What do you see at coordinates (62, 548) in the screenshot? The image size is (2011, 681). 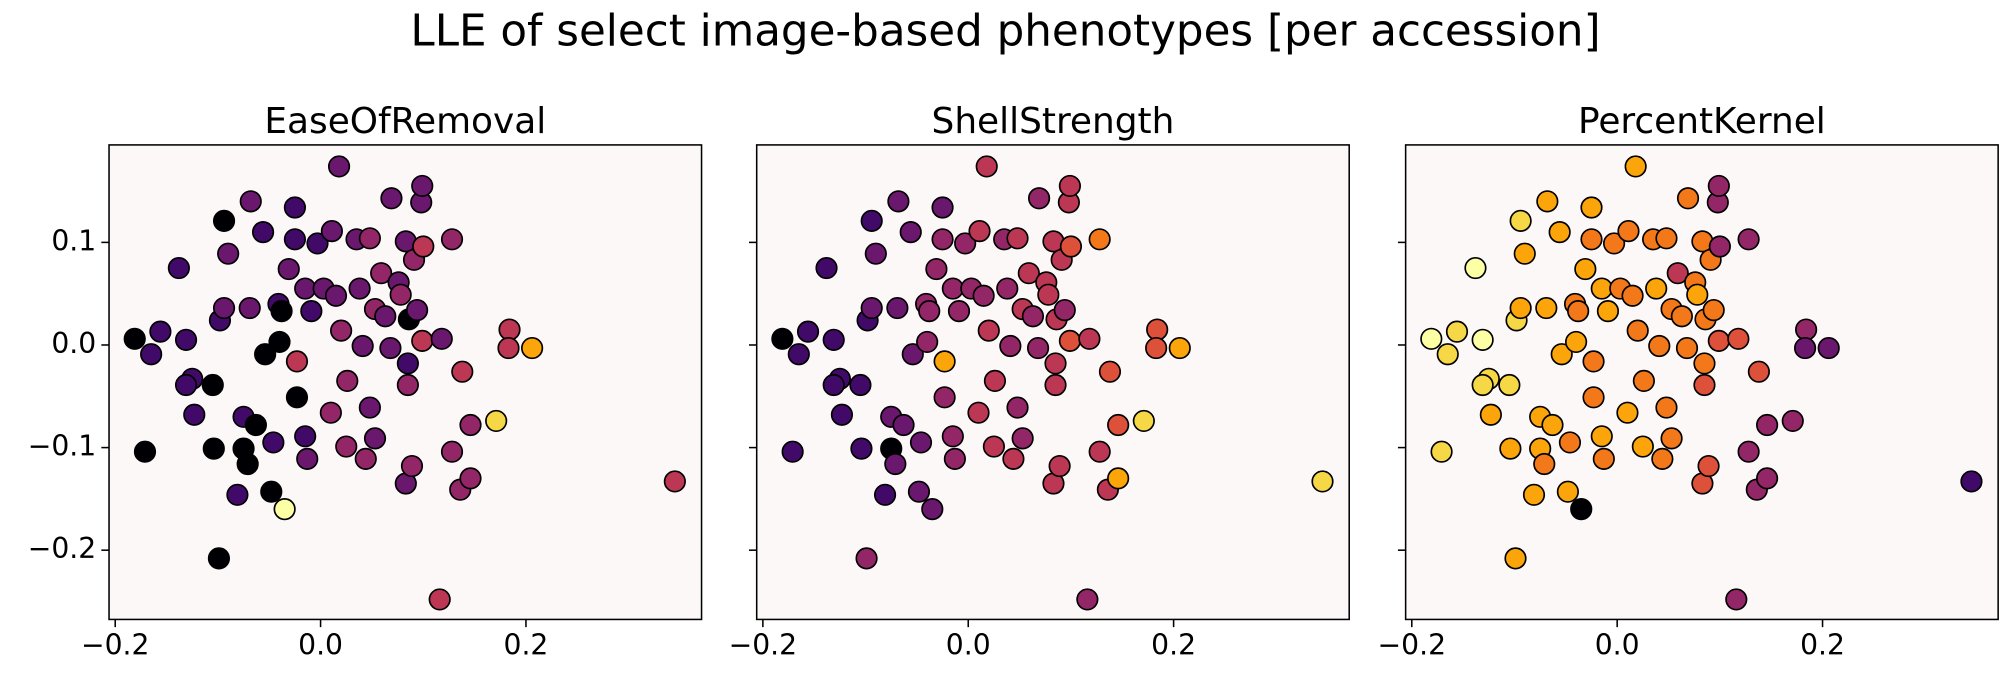 I see `y-tick-label: −0.2` at bounding box center [62, 548].